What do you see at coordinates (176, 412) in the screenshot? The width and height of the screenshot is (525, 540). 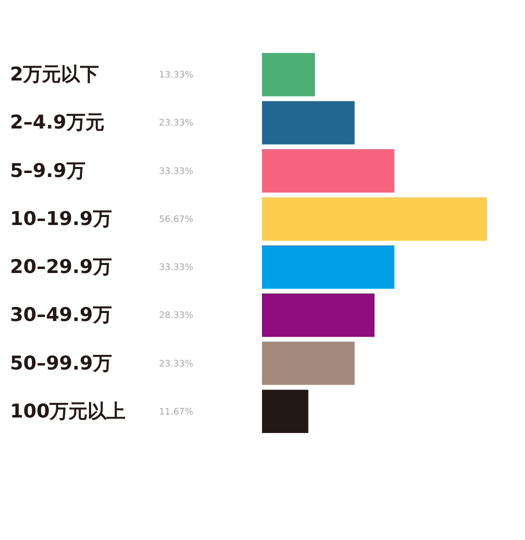 I see `data-label: 11.67%` at bounding box center [176, 412].